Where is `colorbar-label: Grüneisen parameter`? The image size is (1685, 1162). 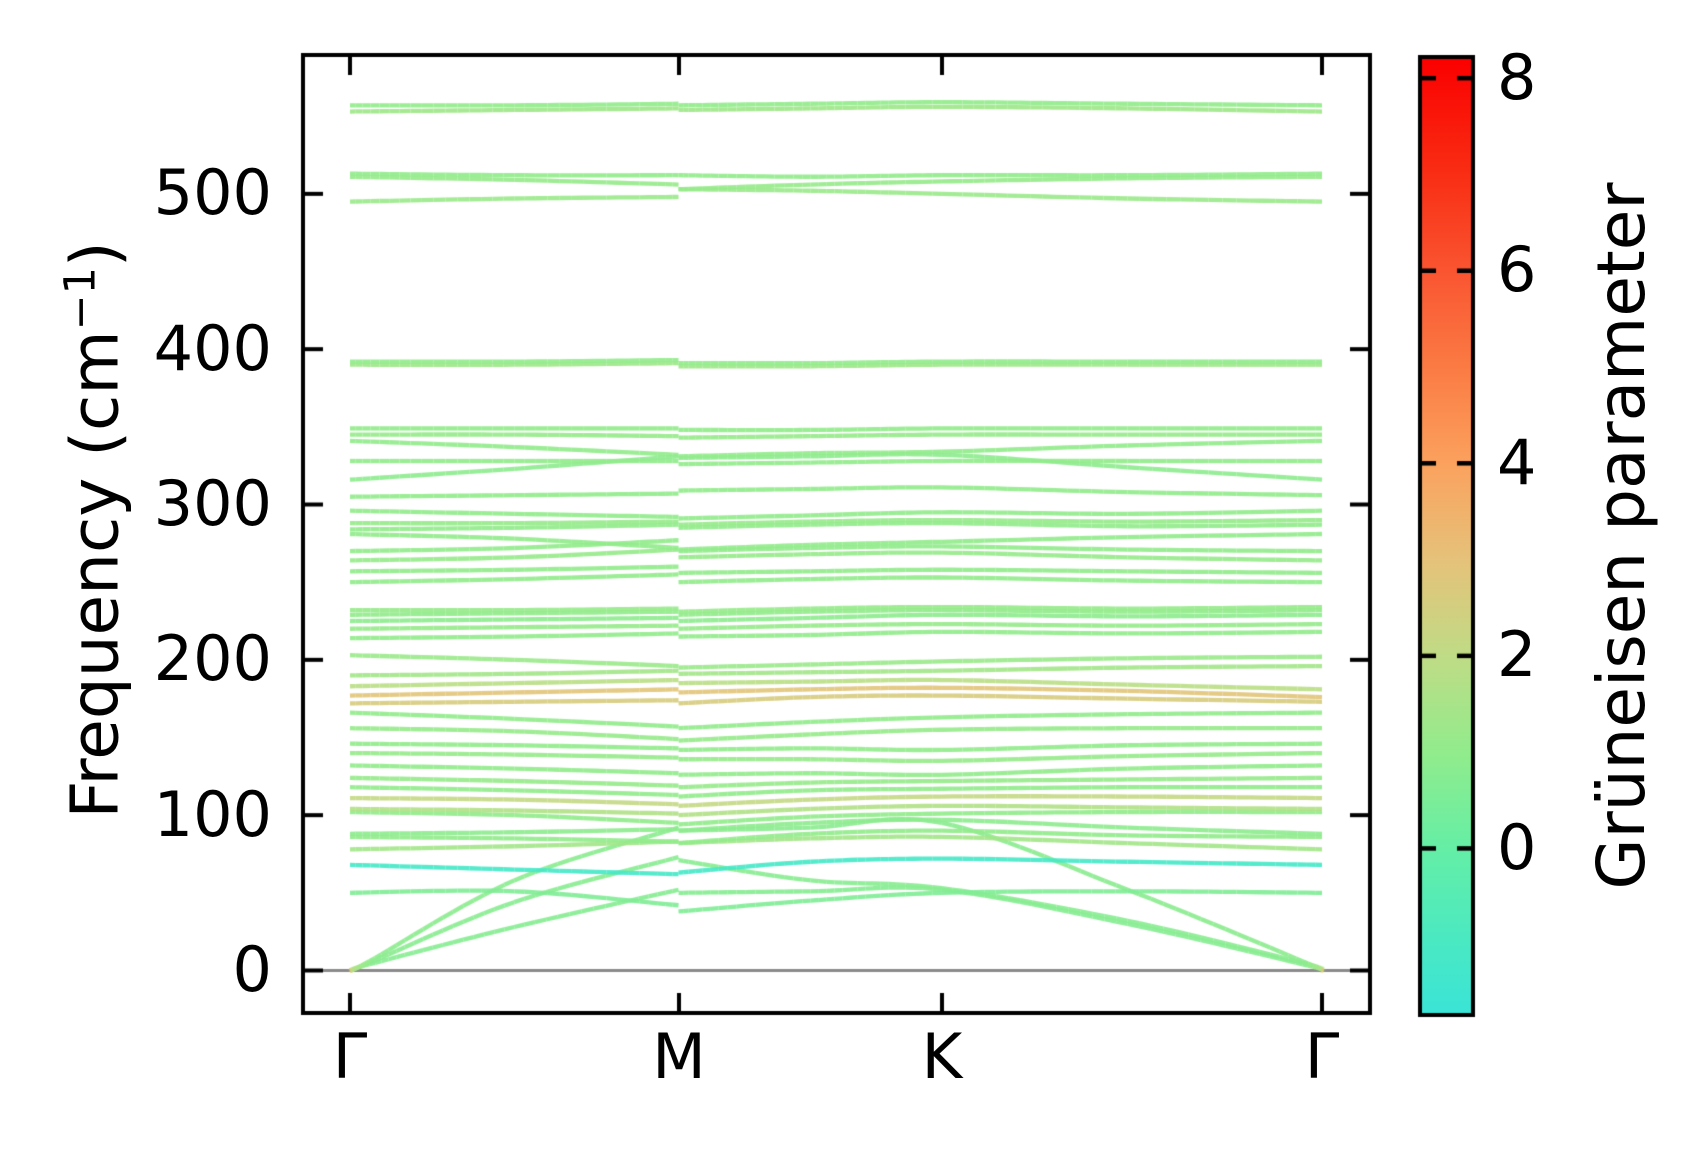 colorbar-label: Grüneisen parameter is located at coordinates (1621, 536).